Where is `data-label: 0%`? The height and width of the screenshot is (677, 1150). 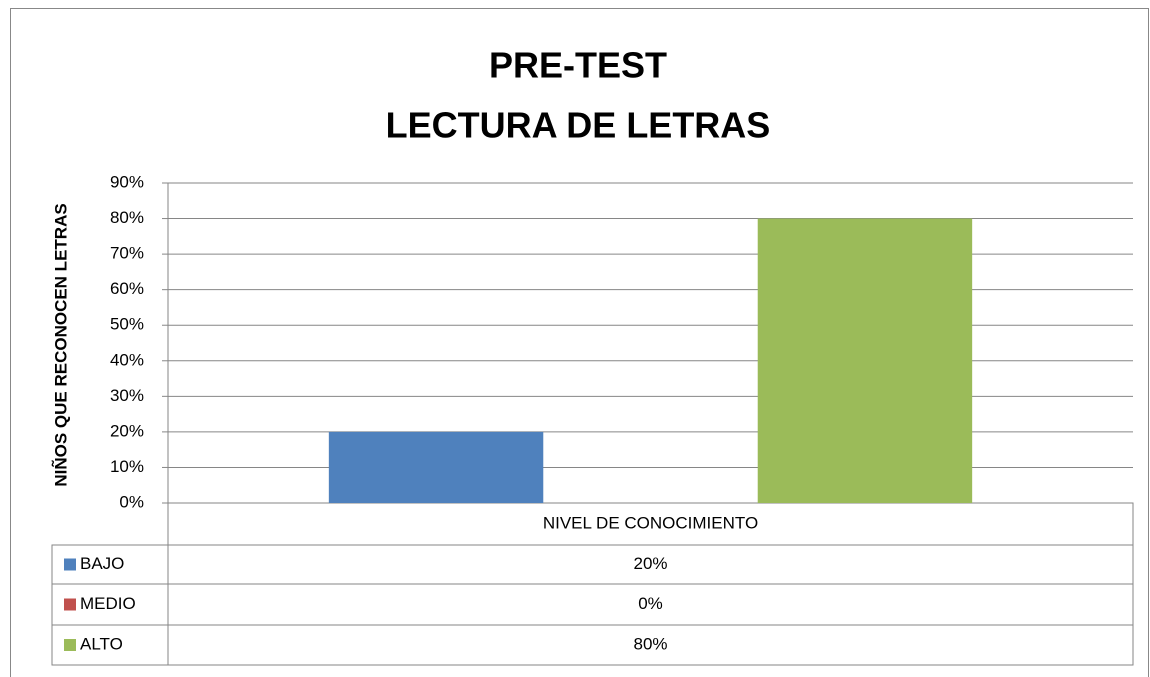 data-label: 0% is located at coordinates (650, 603).